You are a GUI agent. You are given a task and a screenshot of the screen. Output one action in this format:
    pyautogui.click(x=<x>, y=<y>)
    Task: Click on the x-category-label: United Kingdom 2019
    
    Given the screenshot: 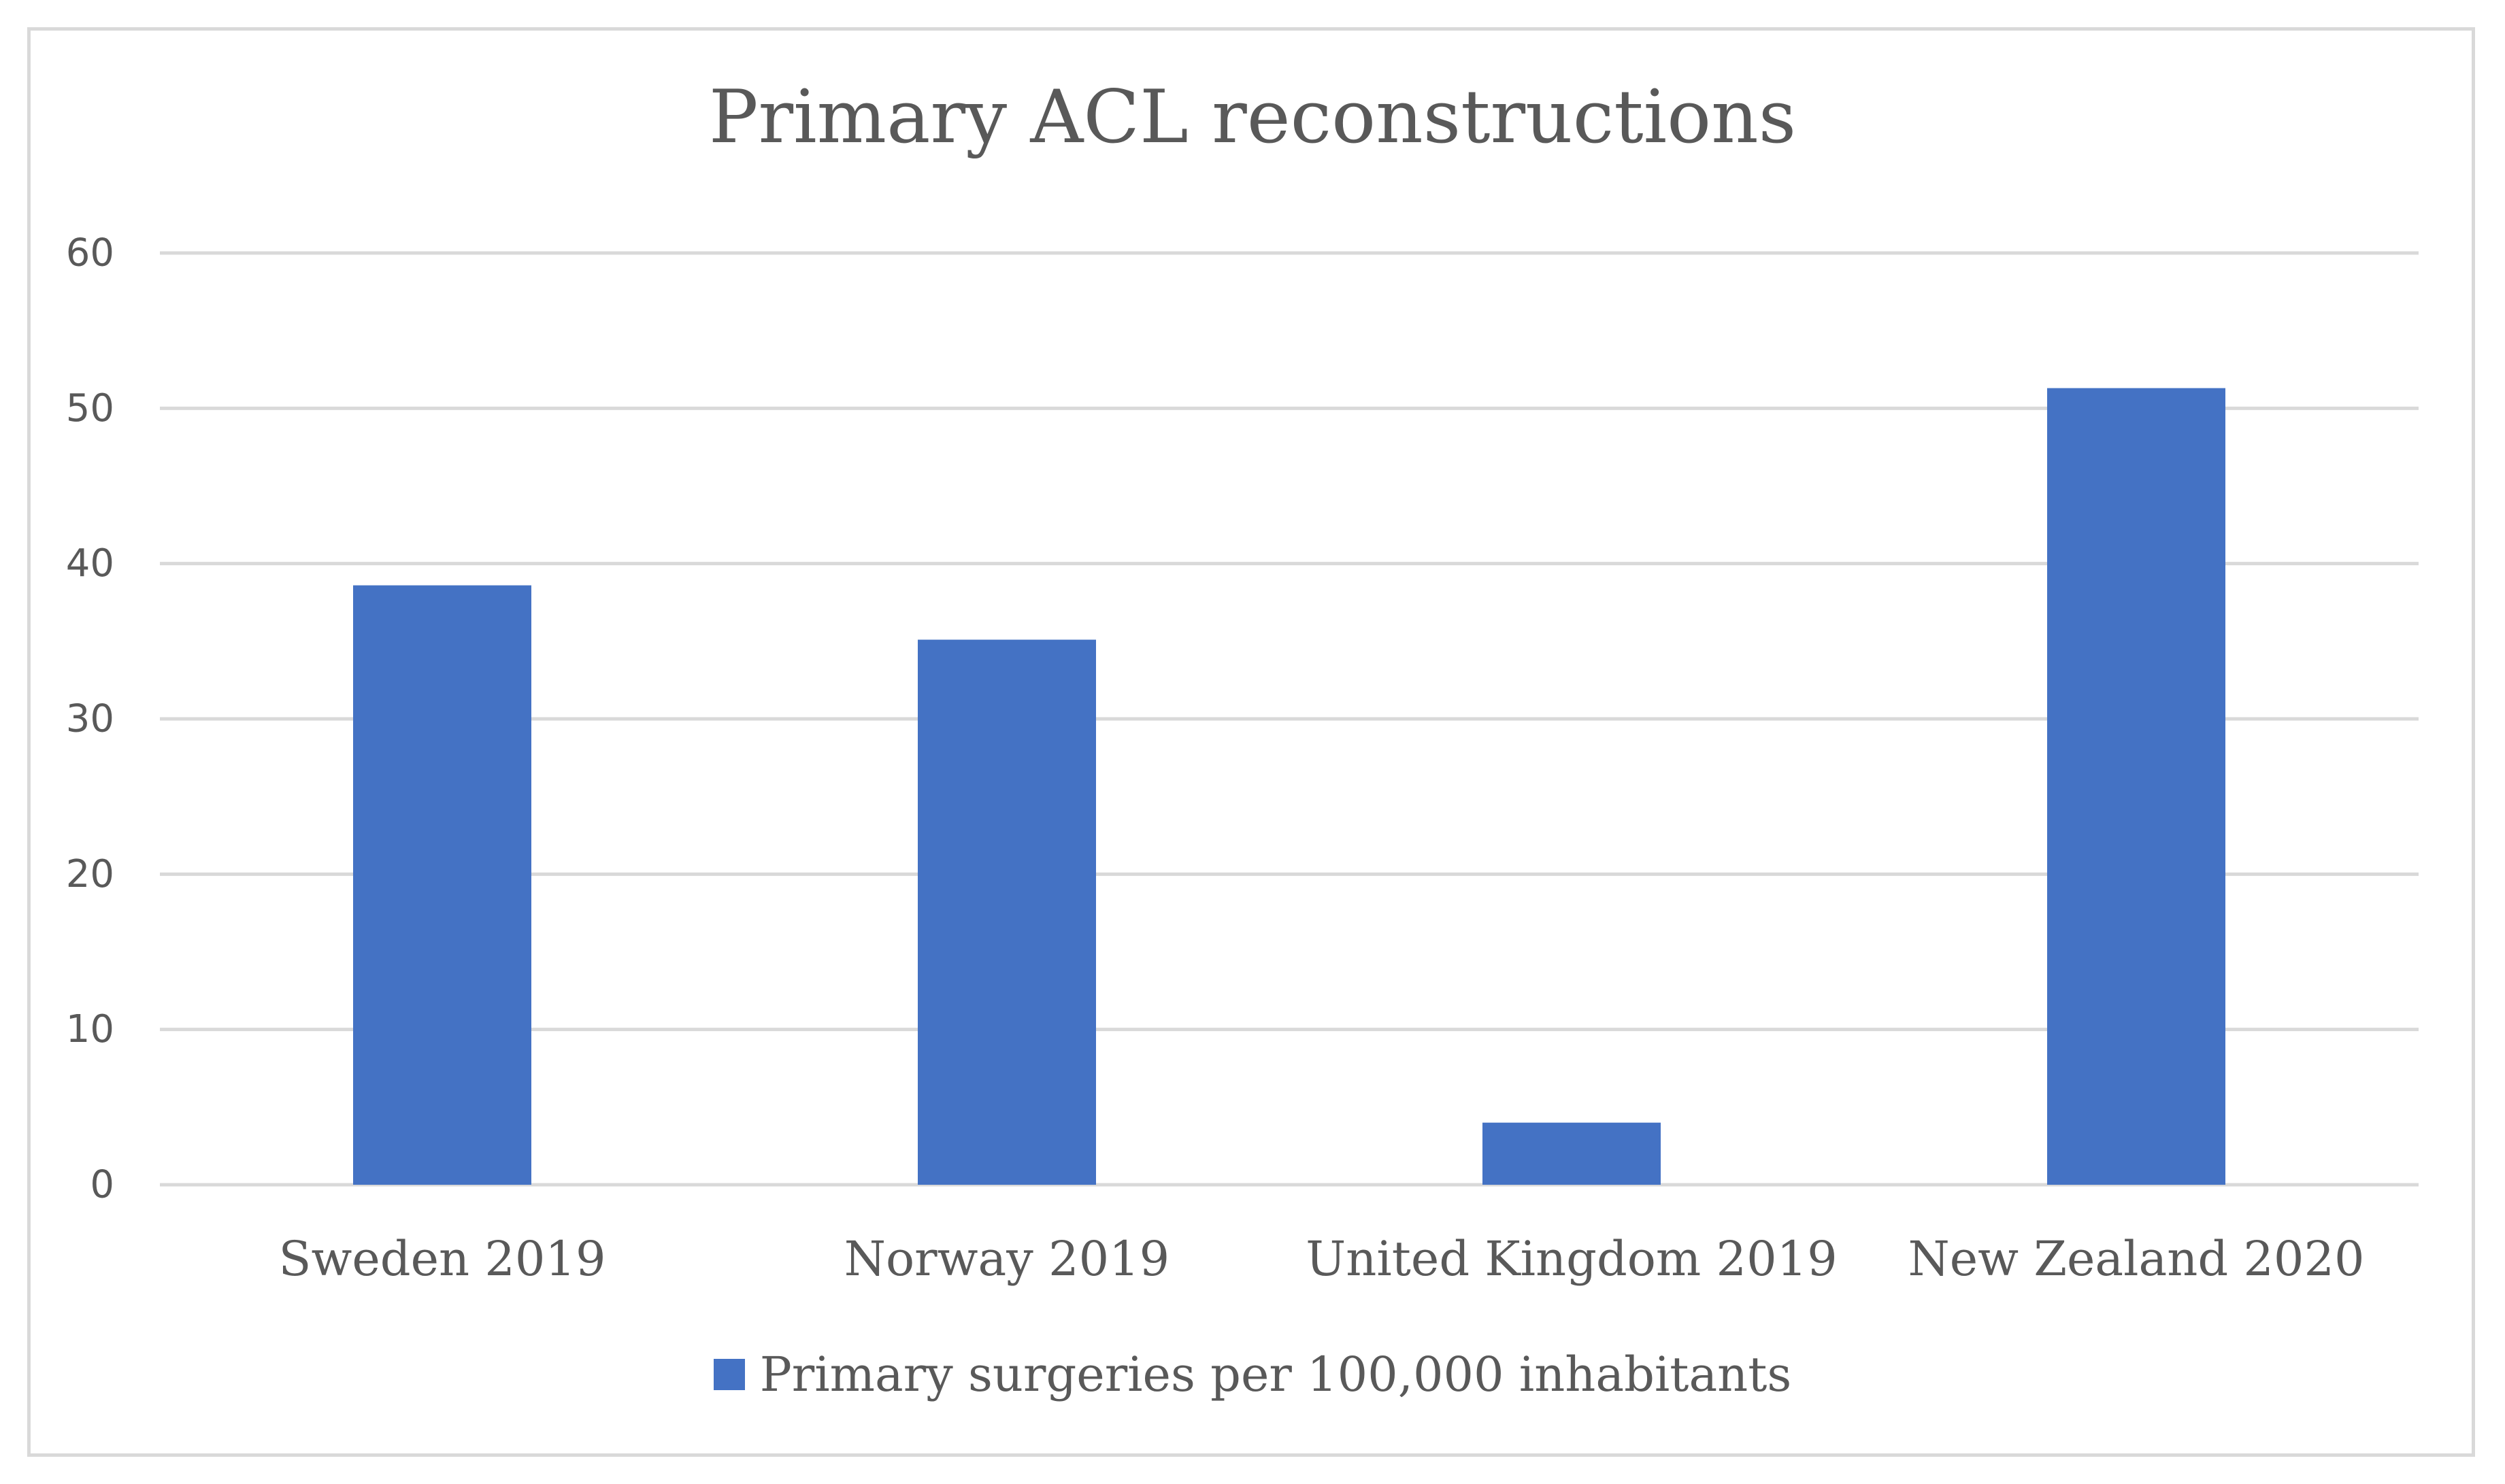 What is the action you would take?
    pyautogui.click(x=1571, y=1259)
    